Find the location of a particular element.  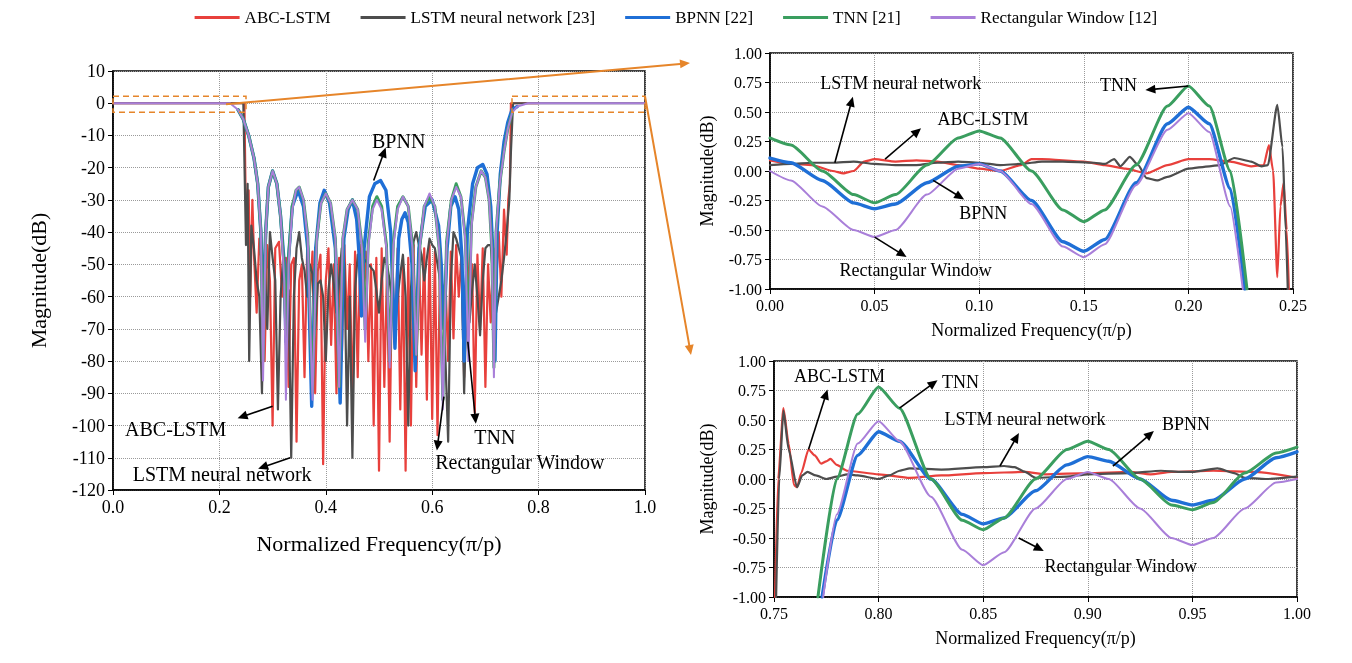

legend-label: ABC-LSTM is located at coordinates (287, 17).